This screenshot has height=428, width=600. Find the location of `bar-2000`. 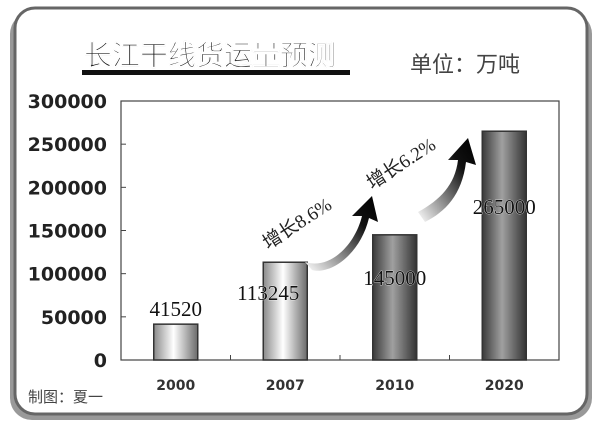

bar-2000 is located at coordinates (176, 342).